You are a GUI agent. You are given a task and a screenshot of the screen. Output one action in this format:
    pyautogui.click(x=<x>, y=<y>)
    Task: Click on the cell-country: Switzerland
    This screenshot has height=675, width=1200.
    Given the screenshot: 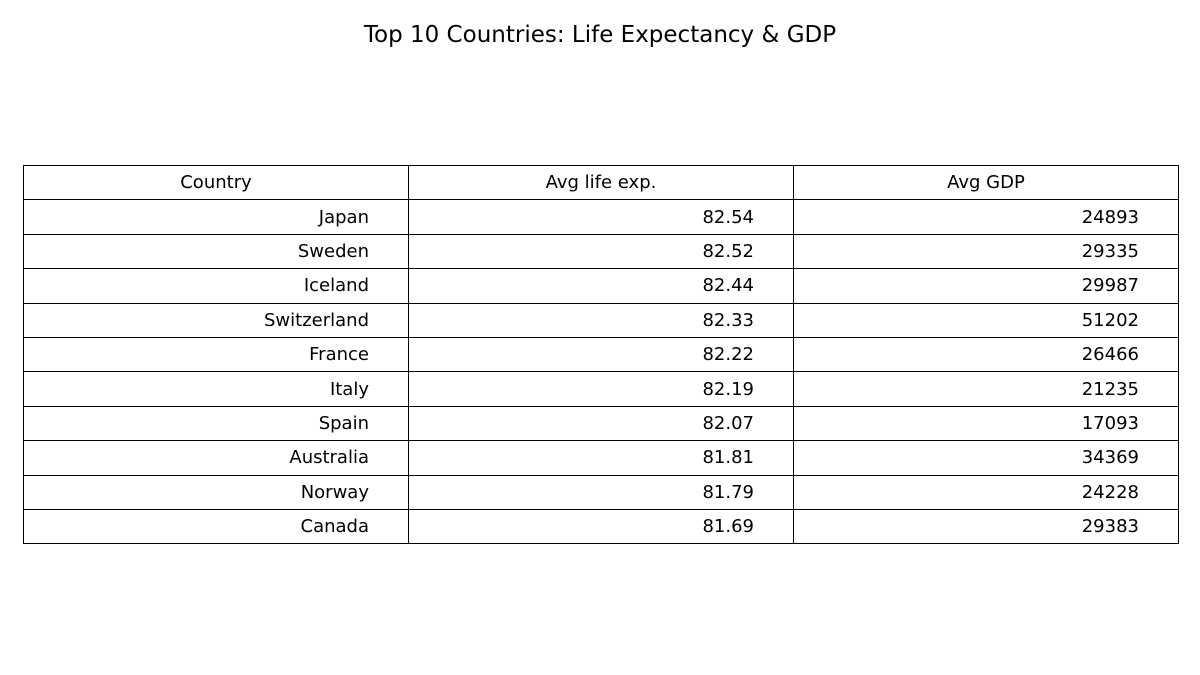 What is the action you would take?
    pyautogui.click(x=216, y=320)
    